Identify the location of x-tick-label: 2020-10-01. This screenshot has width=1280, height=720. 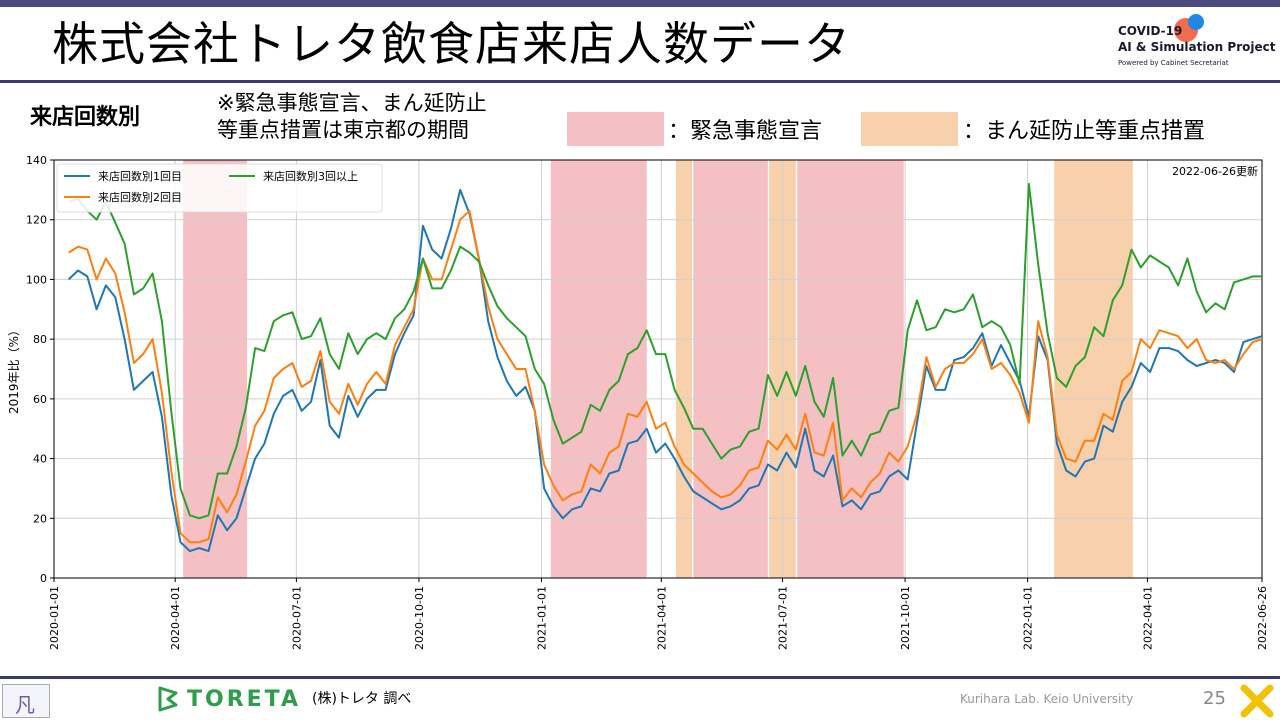
(419, 618).